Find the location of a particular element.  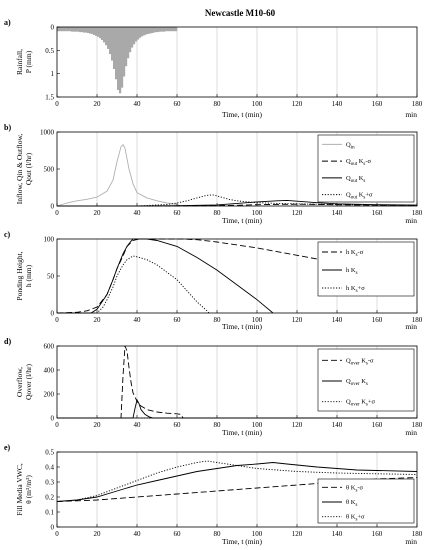

y-axis-label: h (mm) is located at coordinates (28, 275).